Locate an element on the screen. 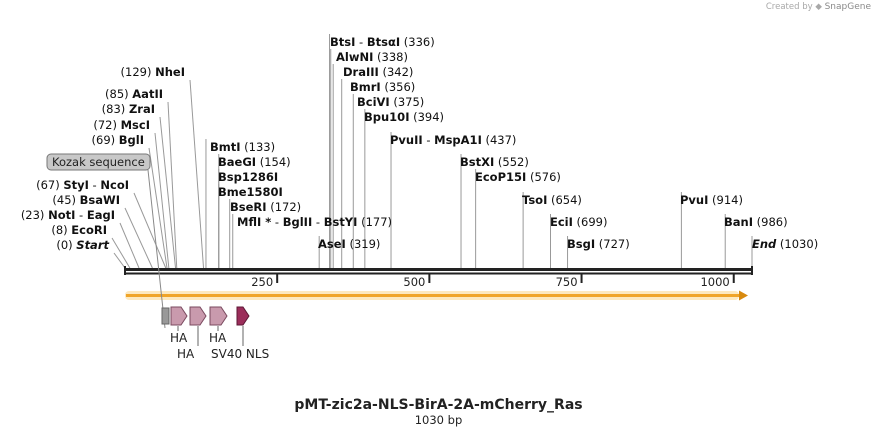 The width and height of the screenshot is (877, 435). enzyme-name-styi-4: (67) StyI - NcoI is located at coordinates (82, 185).